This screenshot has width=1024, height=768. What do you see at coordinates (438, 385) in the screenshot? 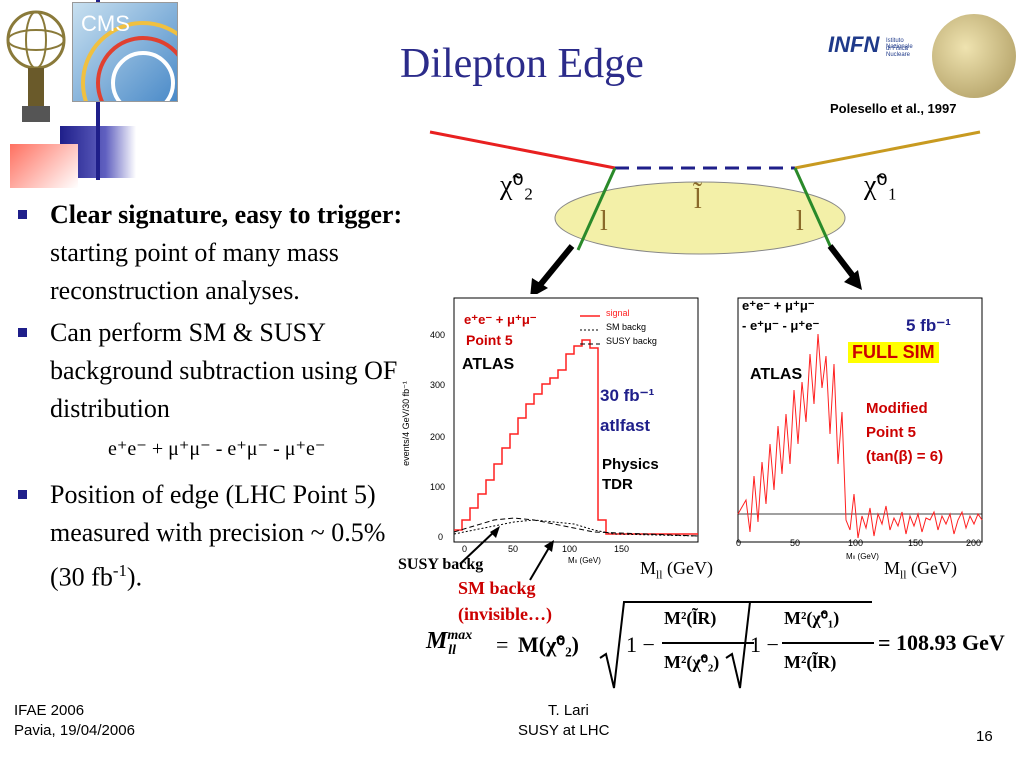
I see `plot-1-ytick-1: 300` at bounding box center [438, 385].